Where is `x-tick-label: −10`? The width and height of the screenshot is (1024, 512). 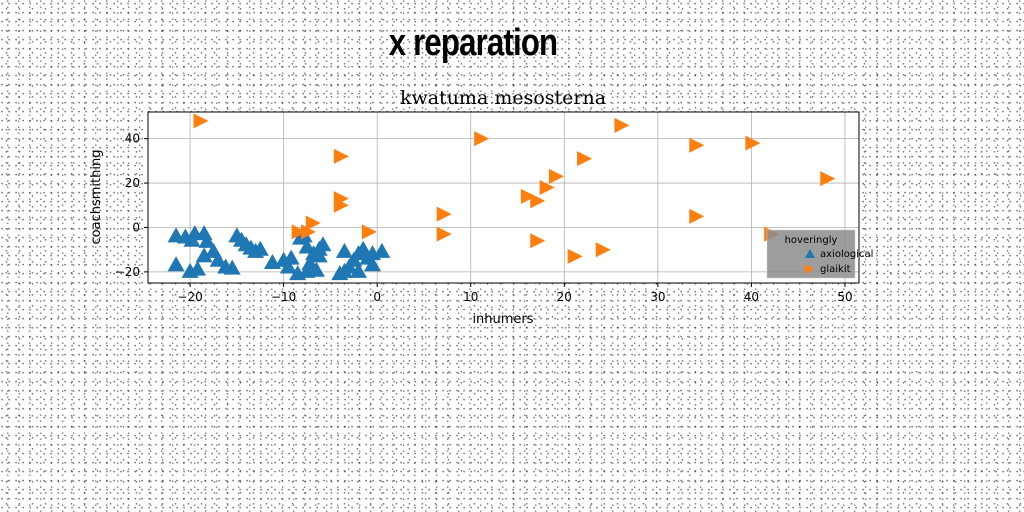 x-tick-label: −10 is located at coordinates (283, 297).